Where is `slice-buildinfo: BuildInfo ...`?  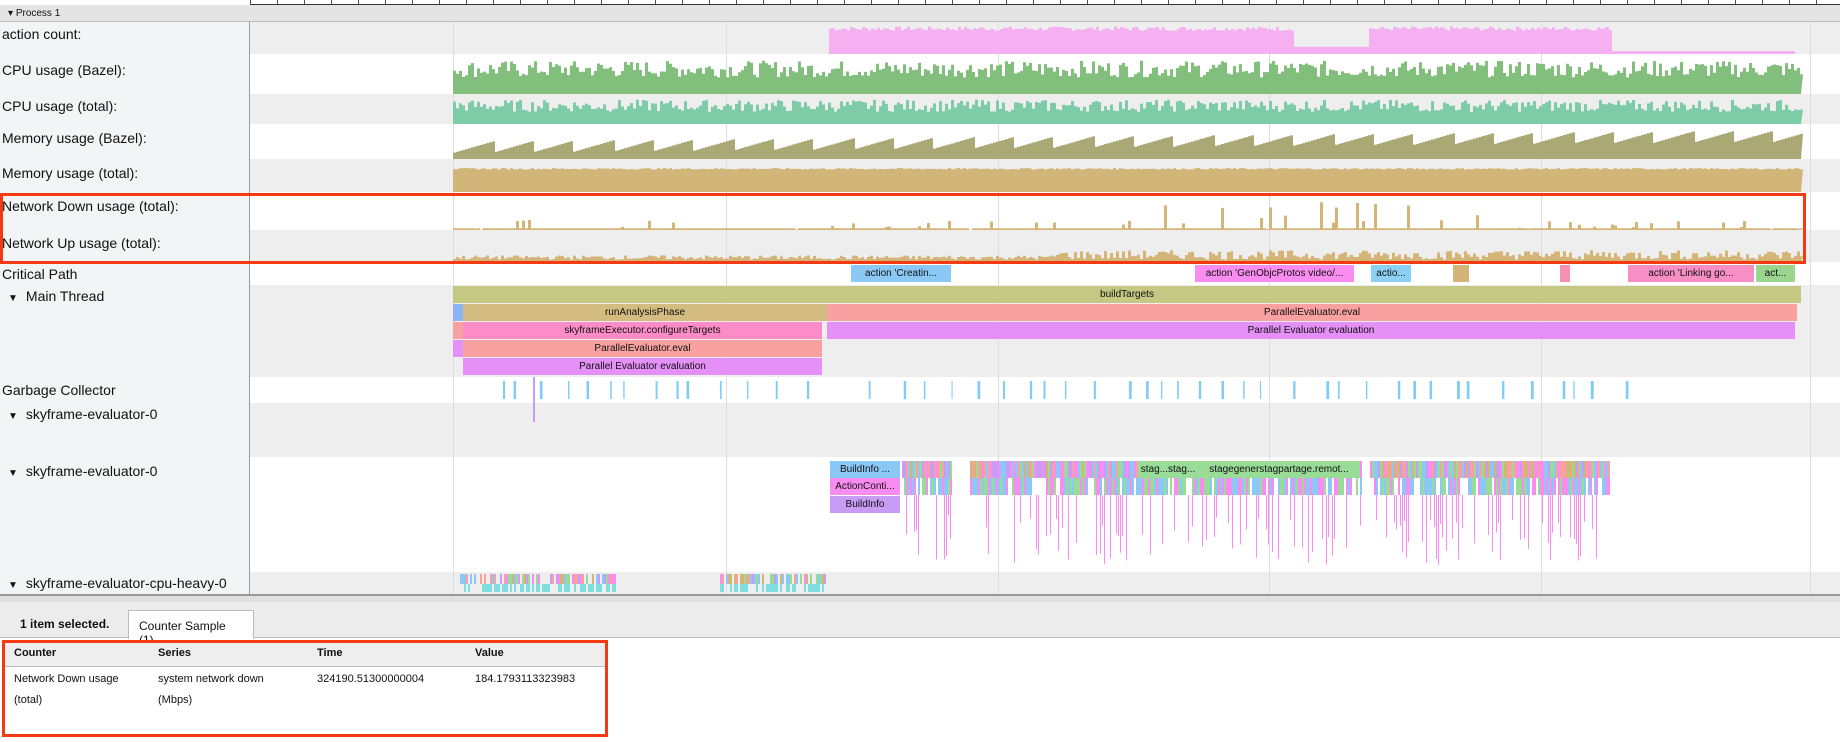 slice-buildinfo: BuildInfo ... is located at coordinates (865, 469).